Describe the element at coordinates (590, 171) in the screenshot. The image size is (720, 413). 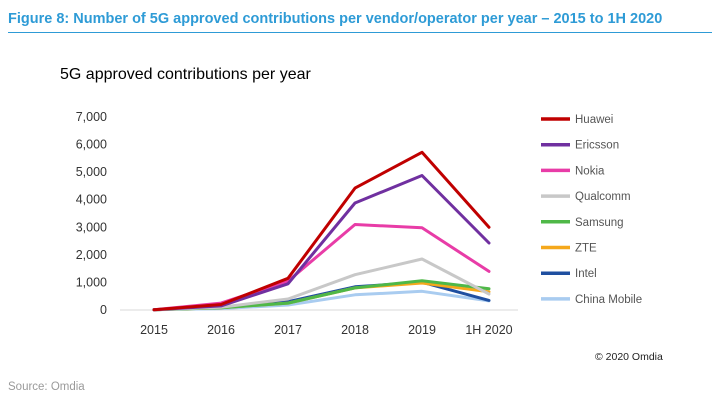
I see `legend-label: Nokia` at that location.